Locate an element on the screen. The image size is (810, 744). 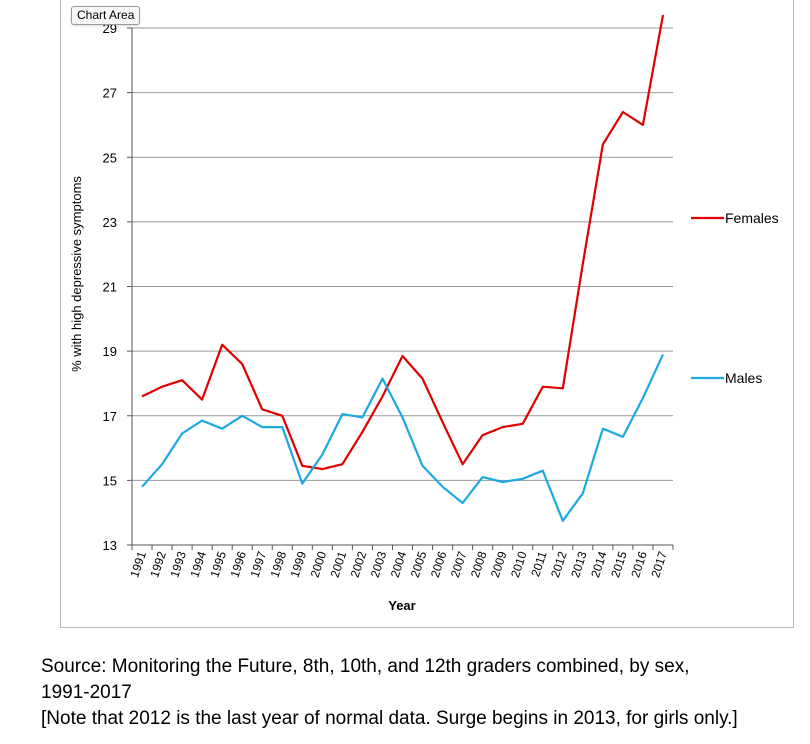
x-tick-label: 1997 is located at coordinates (259, 564).